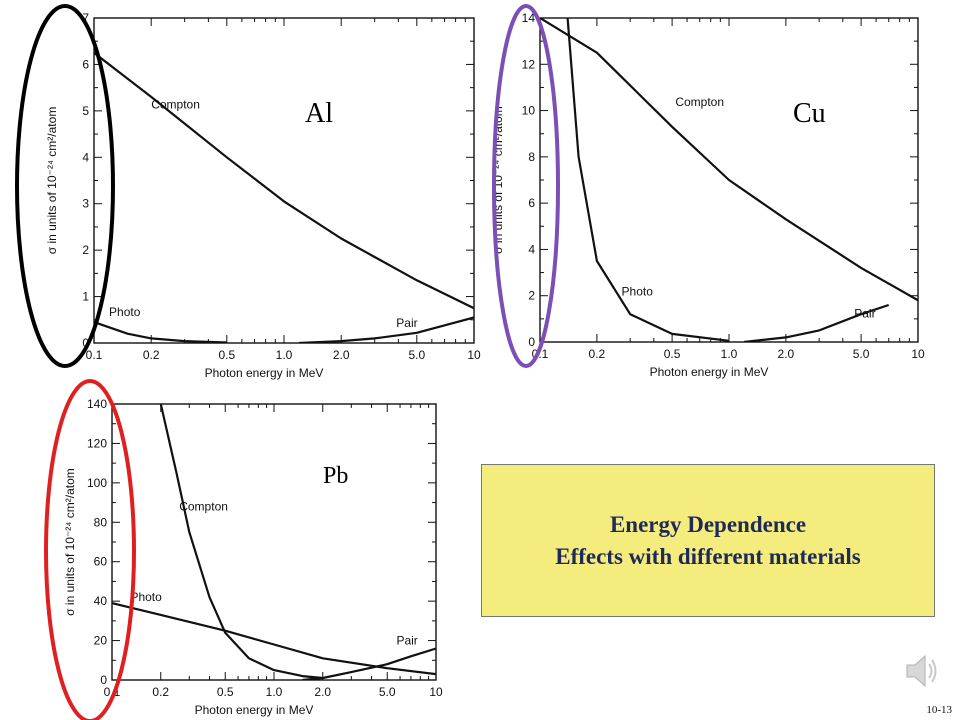 This screenshot has height=720, width=960. What do you see at coordinates (322, 692) in the screenshot?
I see `x-tick-label-pb: 2.0` at bounding box center [322, 692].